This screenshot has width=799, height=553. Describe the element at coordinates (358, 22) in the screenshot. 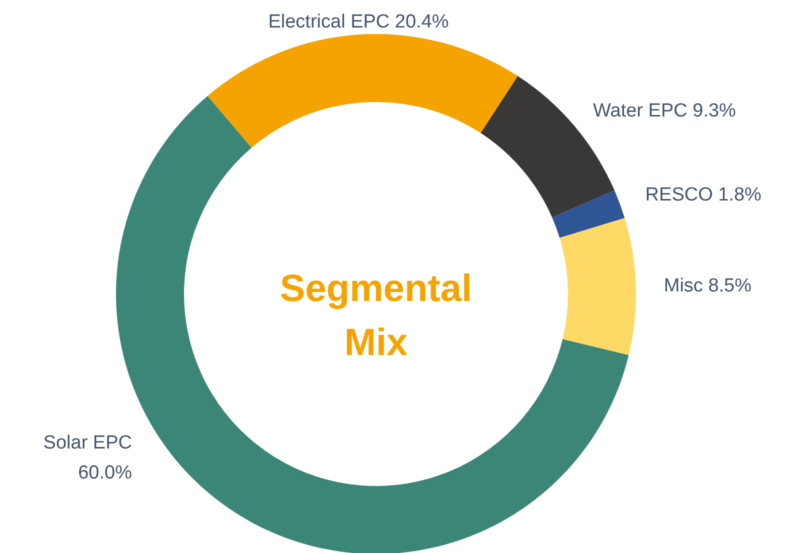

I see `slice-label: Electrical EPC 20.4%` at that location.